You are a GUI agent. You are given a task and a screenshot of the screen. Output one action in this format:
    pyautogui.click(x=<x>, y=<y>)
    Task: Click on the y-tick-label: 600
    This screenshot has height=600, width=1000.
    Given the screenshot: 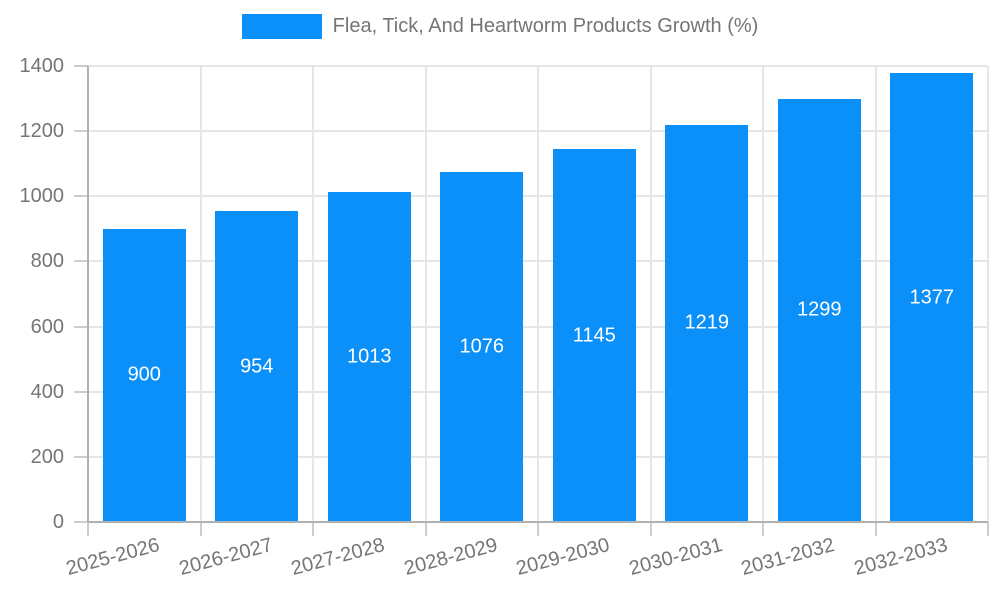 What is the action you would take?
    pyautogui.click(x=47, y=326)
    